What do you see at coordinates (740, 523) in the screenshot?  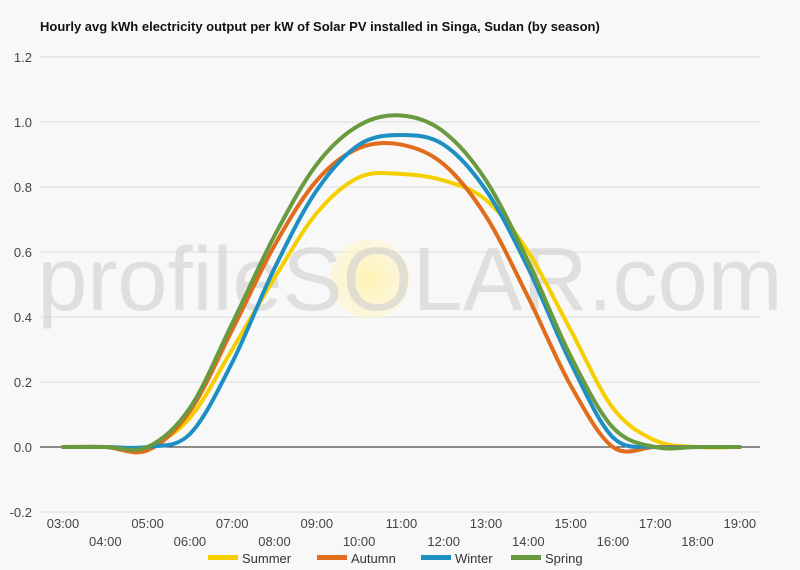 I see `x-tick-label: 19:00` at bounding box center [740, 523].